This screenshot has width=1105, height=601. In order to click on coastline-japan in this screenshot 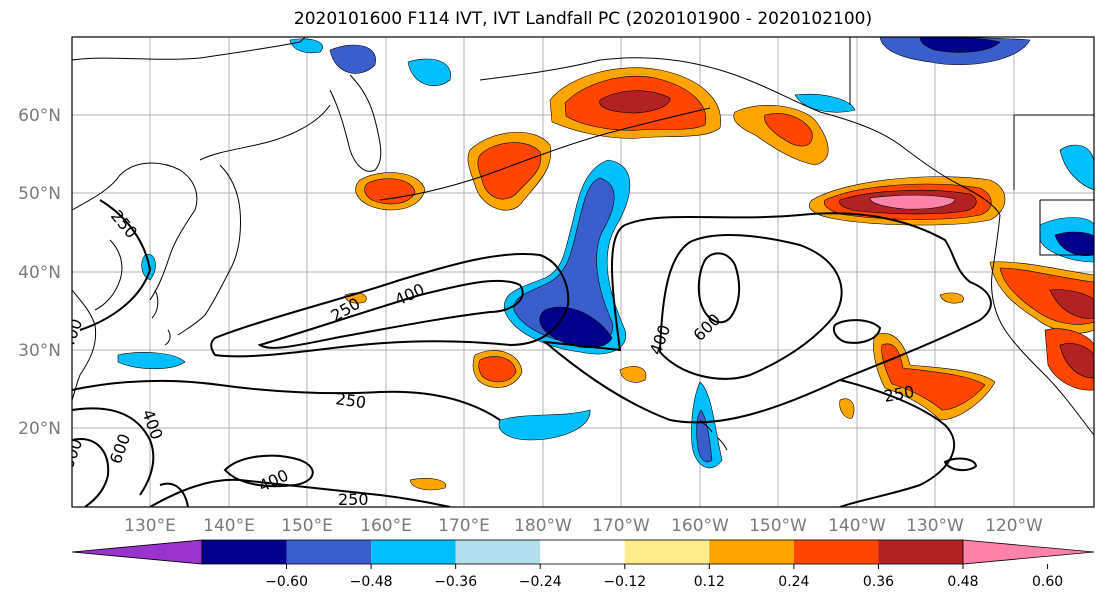, I will do `click(209, 250)`.